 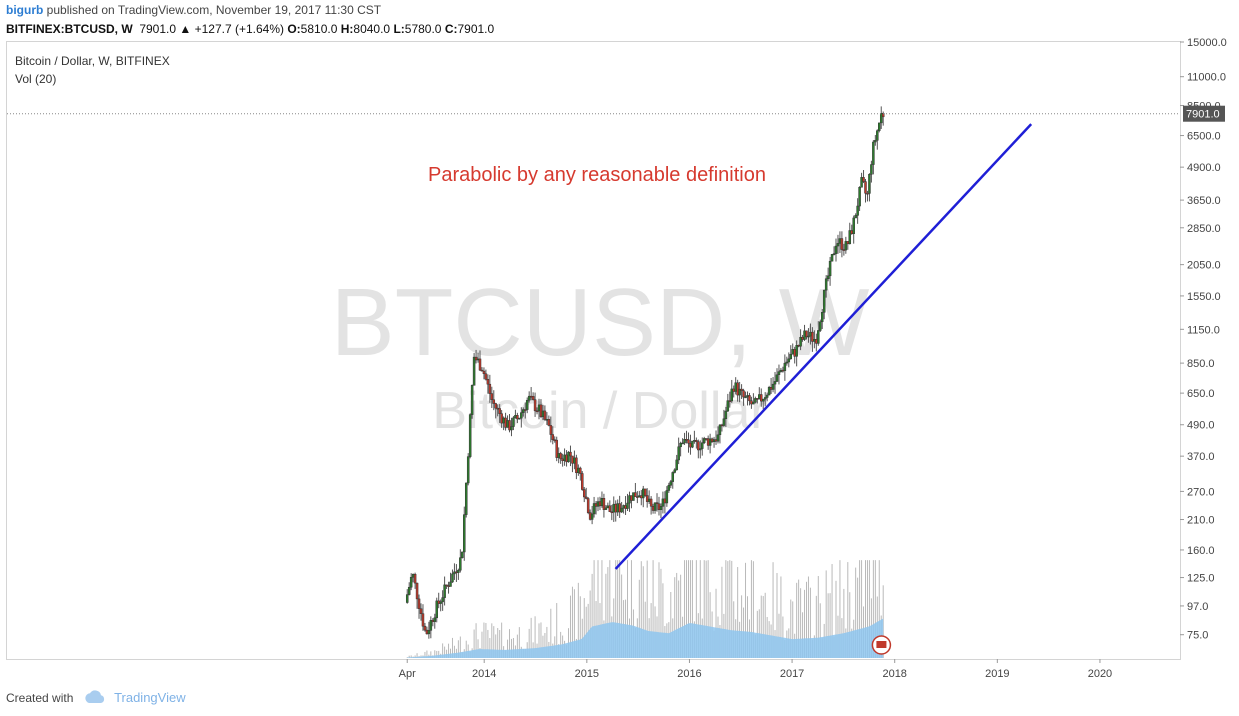 I want to click on last-price-tag-label: 7901.0, so click(x=1203, y=115).